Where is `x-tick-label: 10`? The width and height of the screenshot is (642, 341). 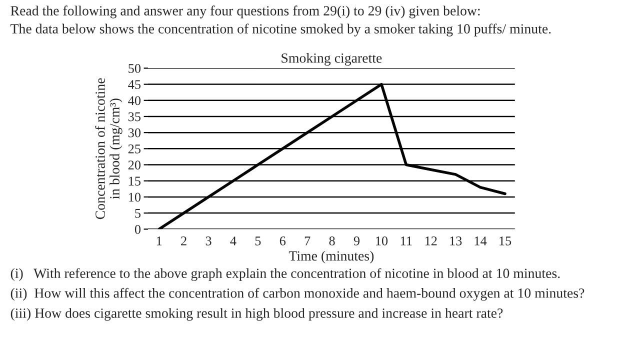
x-tick-label: 10 is located at coordinates (382, 241).